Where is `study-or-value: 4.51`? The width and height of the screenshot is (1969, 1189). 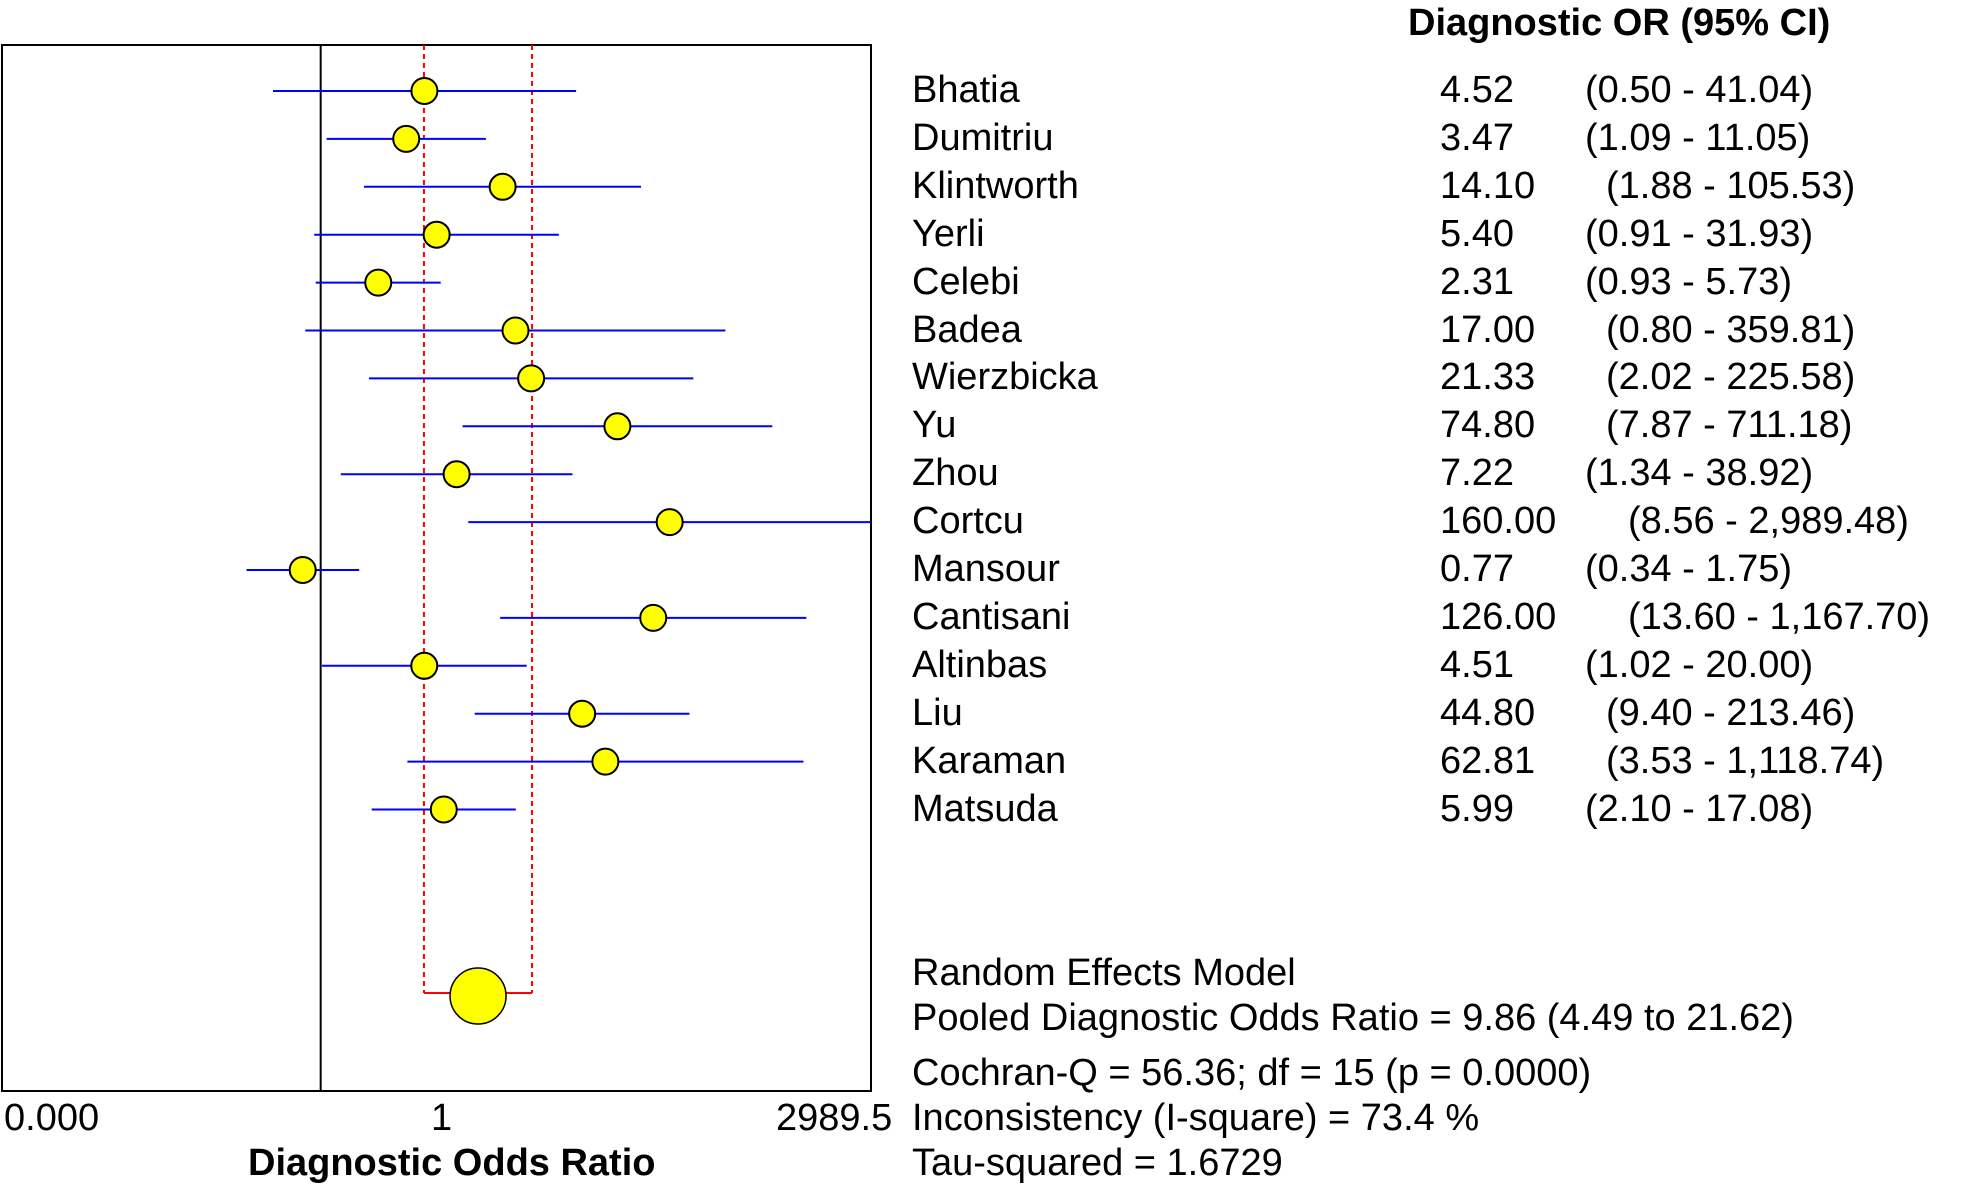 study-or-value: 4.51 is located at coordinates (1477, 664).